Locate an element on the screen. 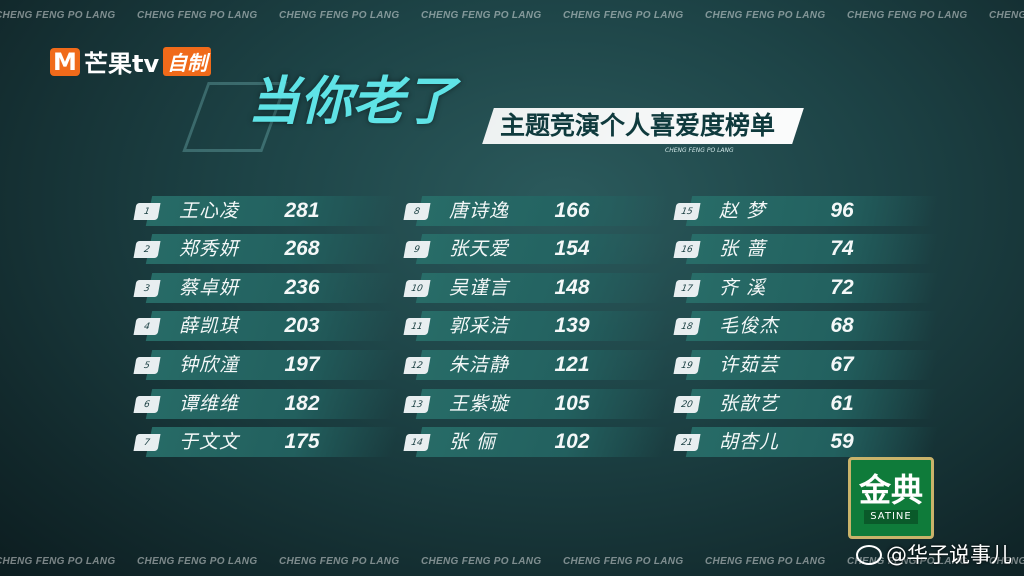 The width and height of the screenshot is (1024, 576). mango-tv-logo: M 芒果tv 自制 is located at coordinates (131, 61).